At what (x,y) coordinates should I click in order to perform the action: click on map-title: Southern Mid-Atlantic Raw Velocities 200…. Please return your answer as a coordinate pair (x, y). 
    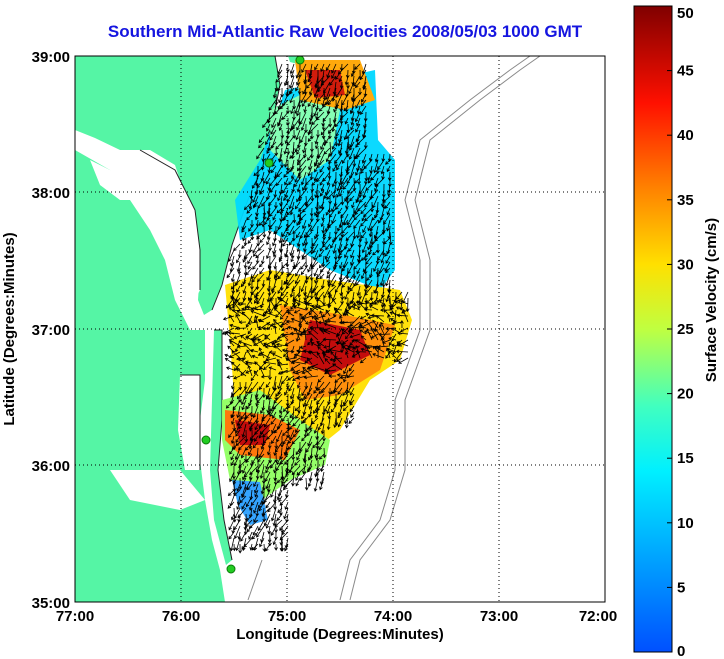
    Looking at the image, I should click on (345, 31).